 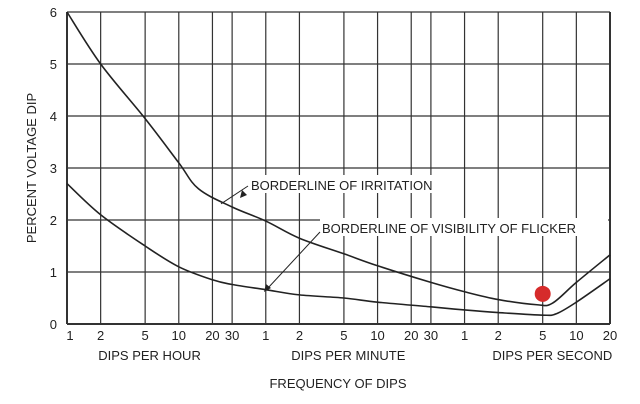 What do you see at coordinates (53, 220) in the screenshot?
I see `y-tick-label: 2` at bounding box center [53, 220].